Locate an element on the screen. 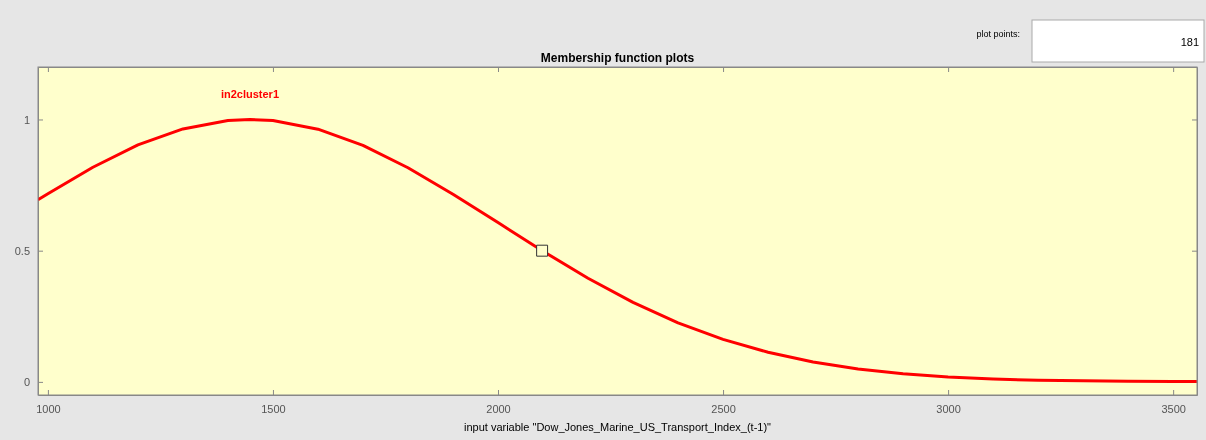 This screenshot has width=1206, height=440. x-tick-label: 3500 is located at coordinates (1173, 408).